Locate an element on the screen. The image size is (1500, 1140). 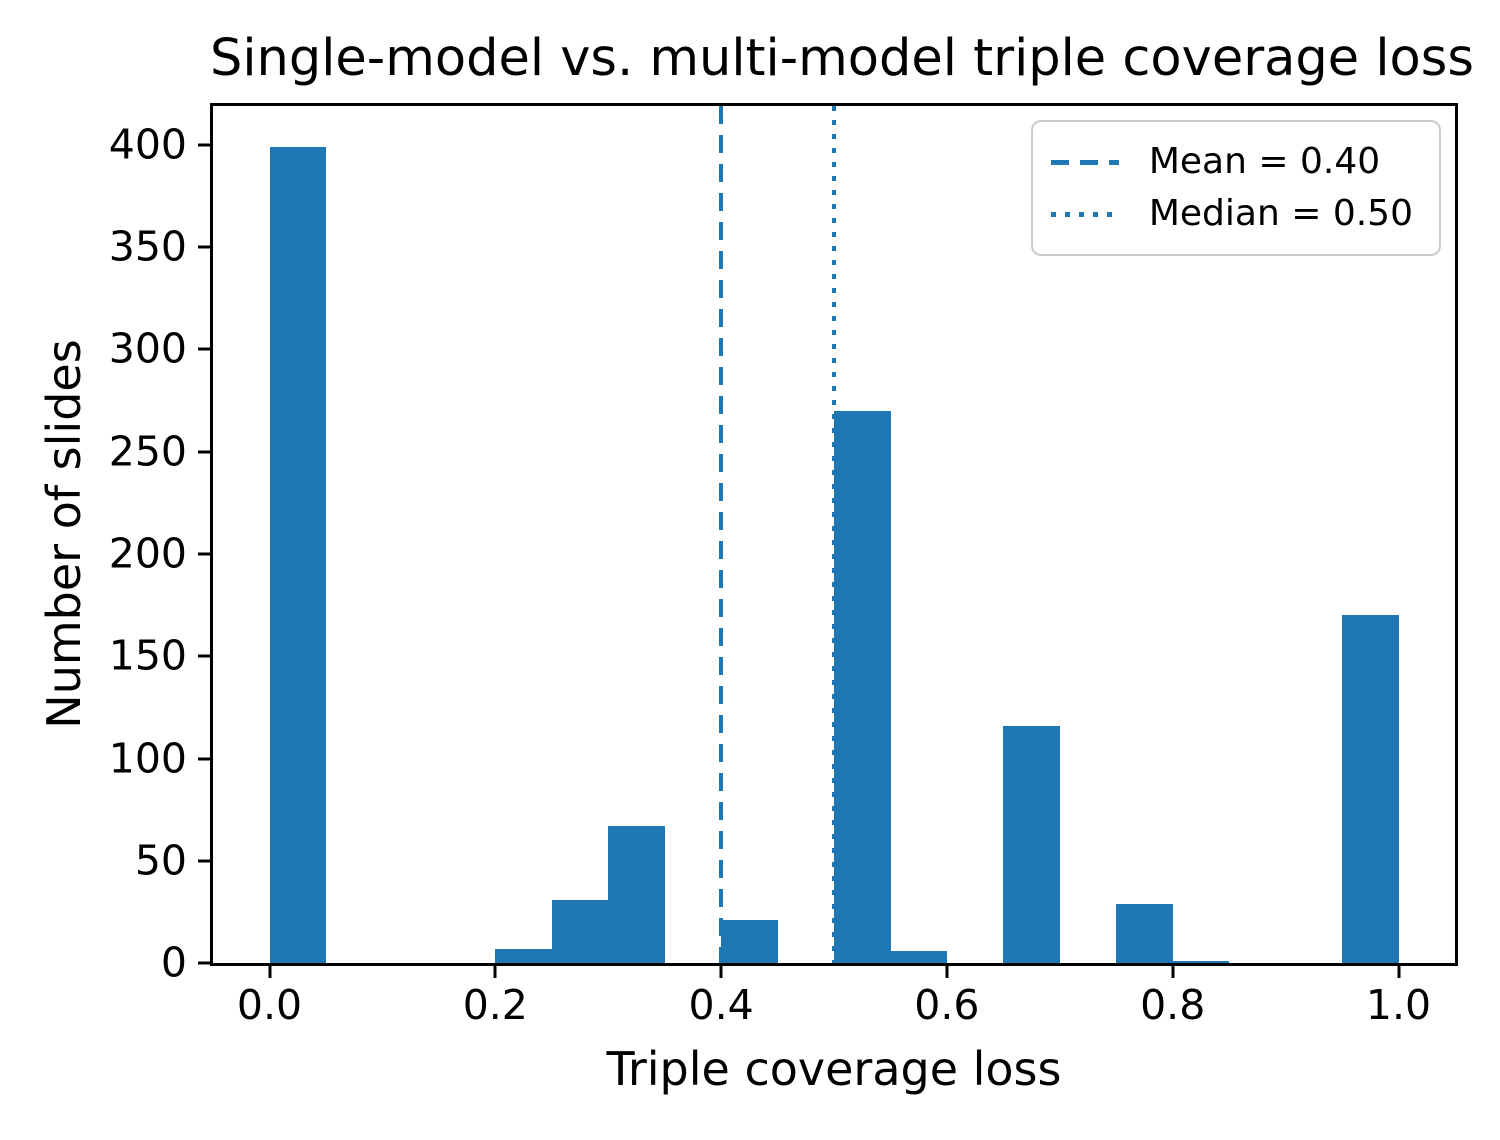
x-axis-label: Triple coverage loss is located at coordinates (834, 1069).